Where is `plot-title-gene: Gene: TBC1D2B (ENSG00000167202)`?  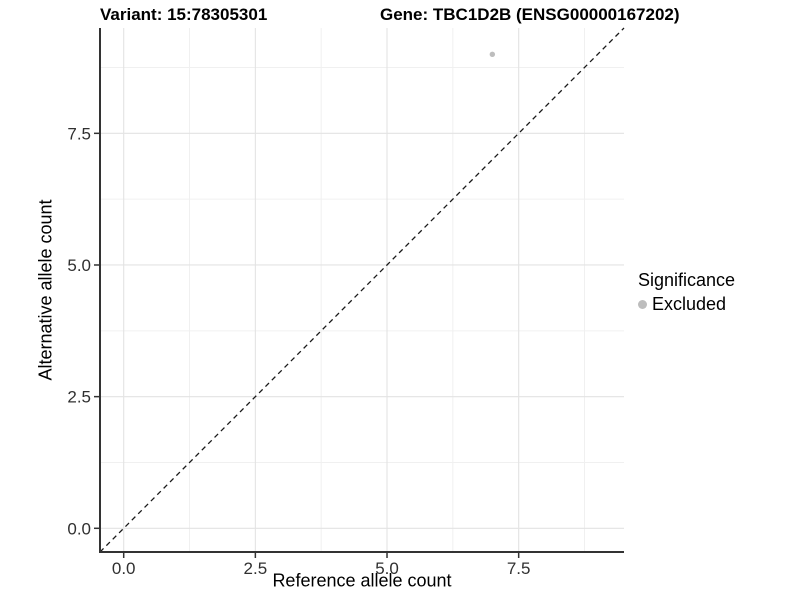 plot-title-gene: Gene: TBC1D2B (ENSG00000167202) is located at coordinates (530, 14).